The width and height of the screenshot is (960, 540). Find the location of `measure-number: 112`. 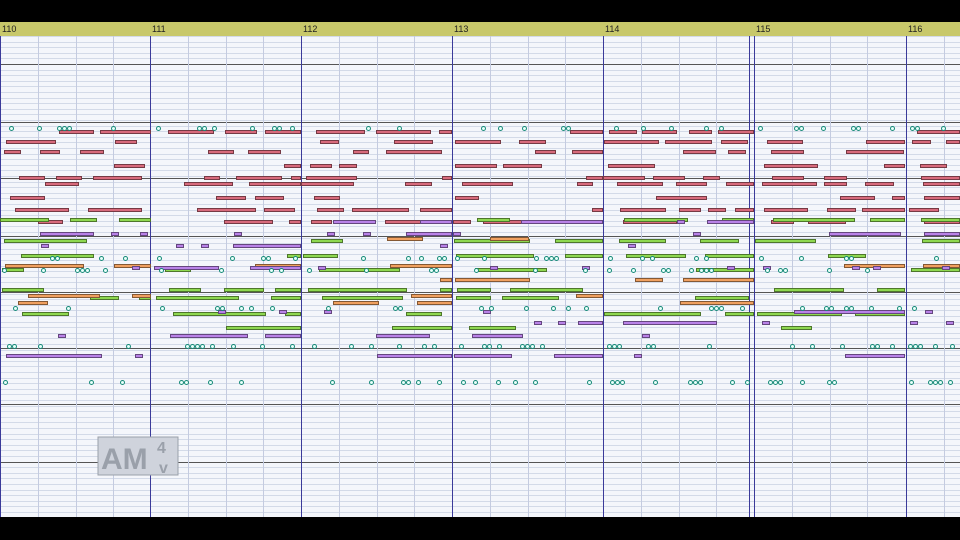

measure-number: 112 is located at coordinates (310, 29).